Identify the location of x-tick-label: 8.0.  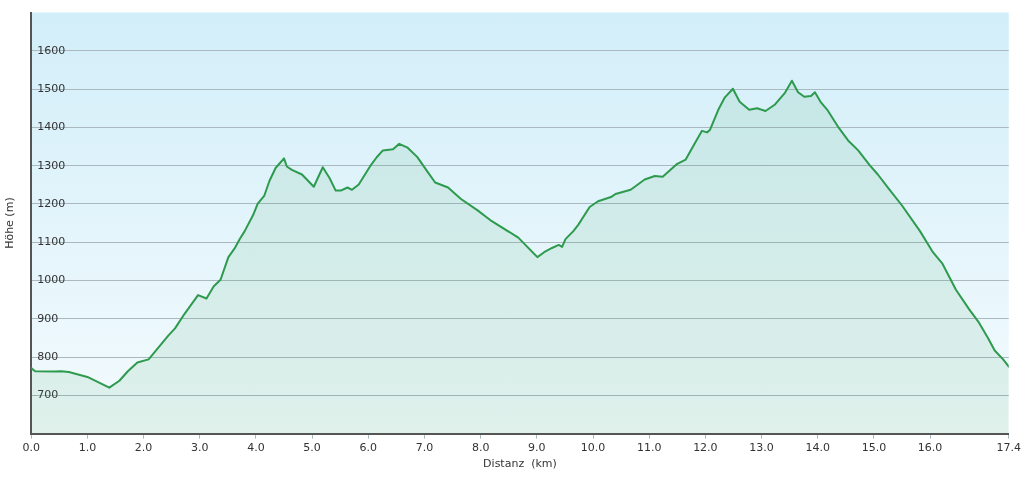
(480, 448).